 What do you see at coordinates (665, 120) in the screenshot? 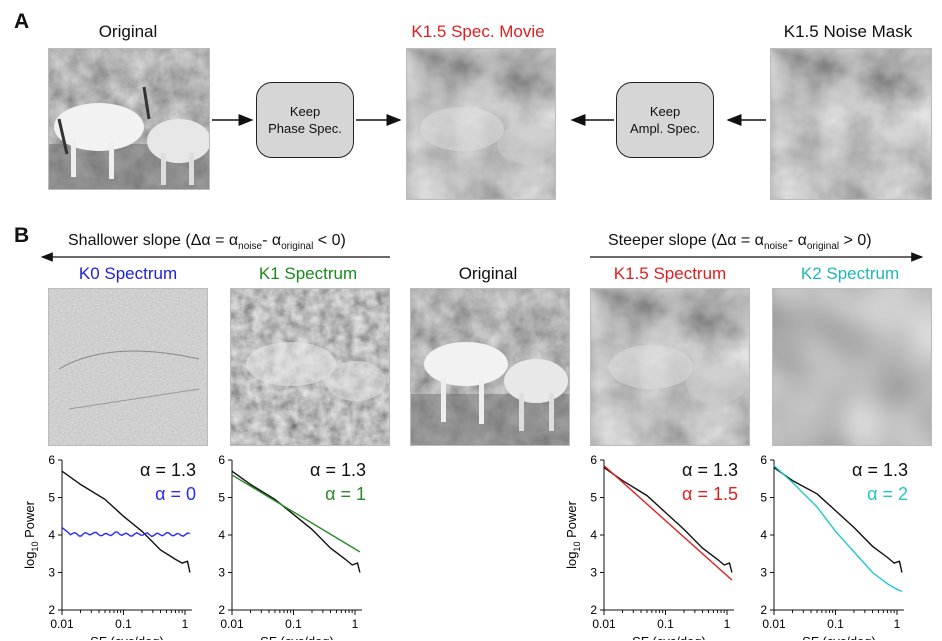
I see `keep-ampl-spec-box: Keep Ampl. Spec.` at bounding box center [665, 120].